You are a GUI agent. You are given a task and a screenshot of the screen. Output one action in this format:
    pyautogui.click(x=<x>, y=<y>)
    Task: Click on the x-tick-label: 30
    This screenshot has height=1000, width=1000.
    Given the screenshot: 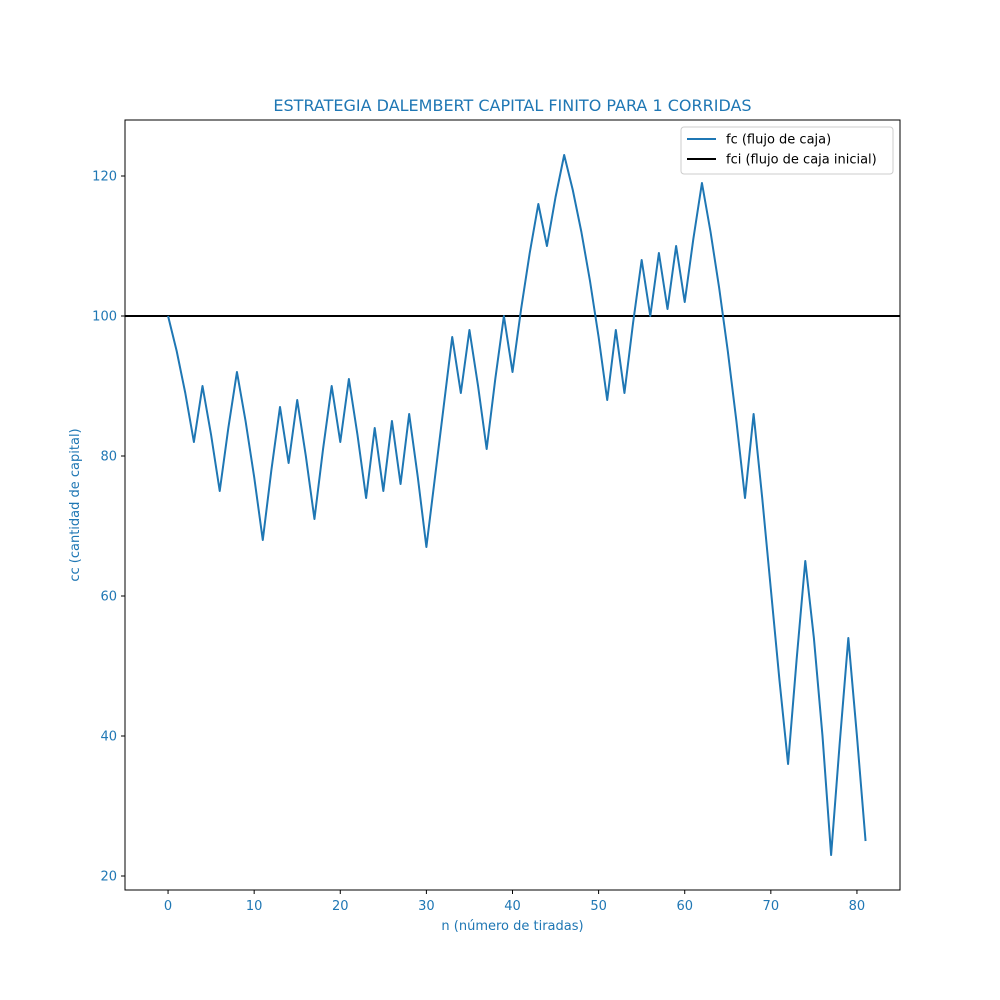 What is the action you would take?
    pyautogui.click(x=426, y=906)
    